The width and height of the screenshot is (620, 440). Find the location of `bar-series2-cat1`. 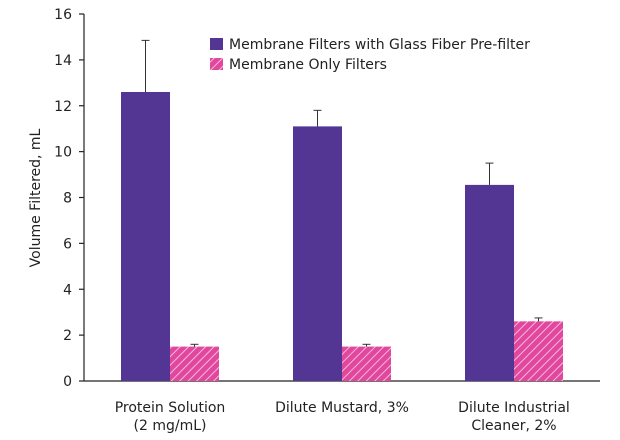

bar-series2-cat1 is located at coordinates (194, 363).